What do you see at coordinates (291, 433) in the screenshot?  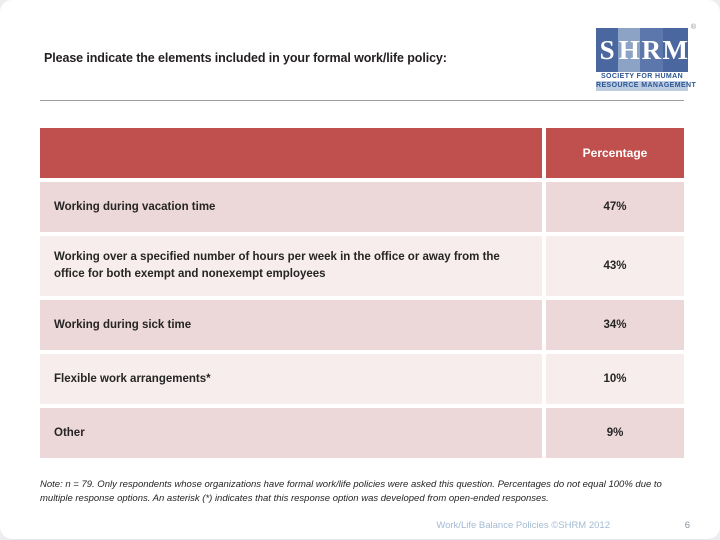 I see `row-label: Other` at bounding box center [291, 433].